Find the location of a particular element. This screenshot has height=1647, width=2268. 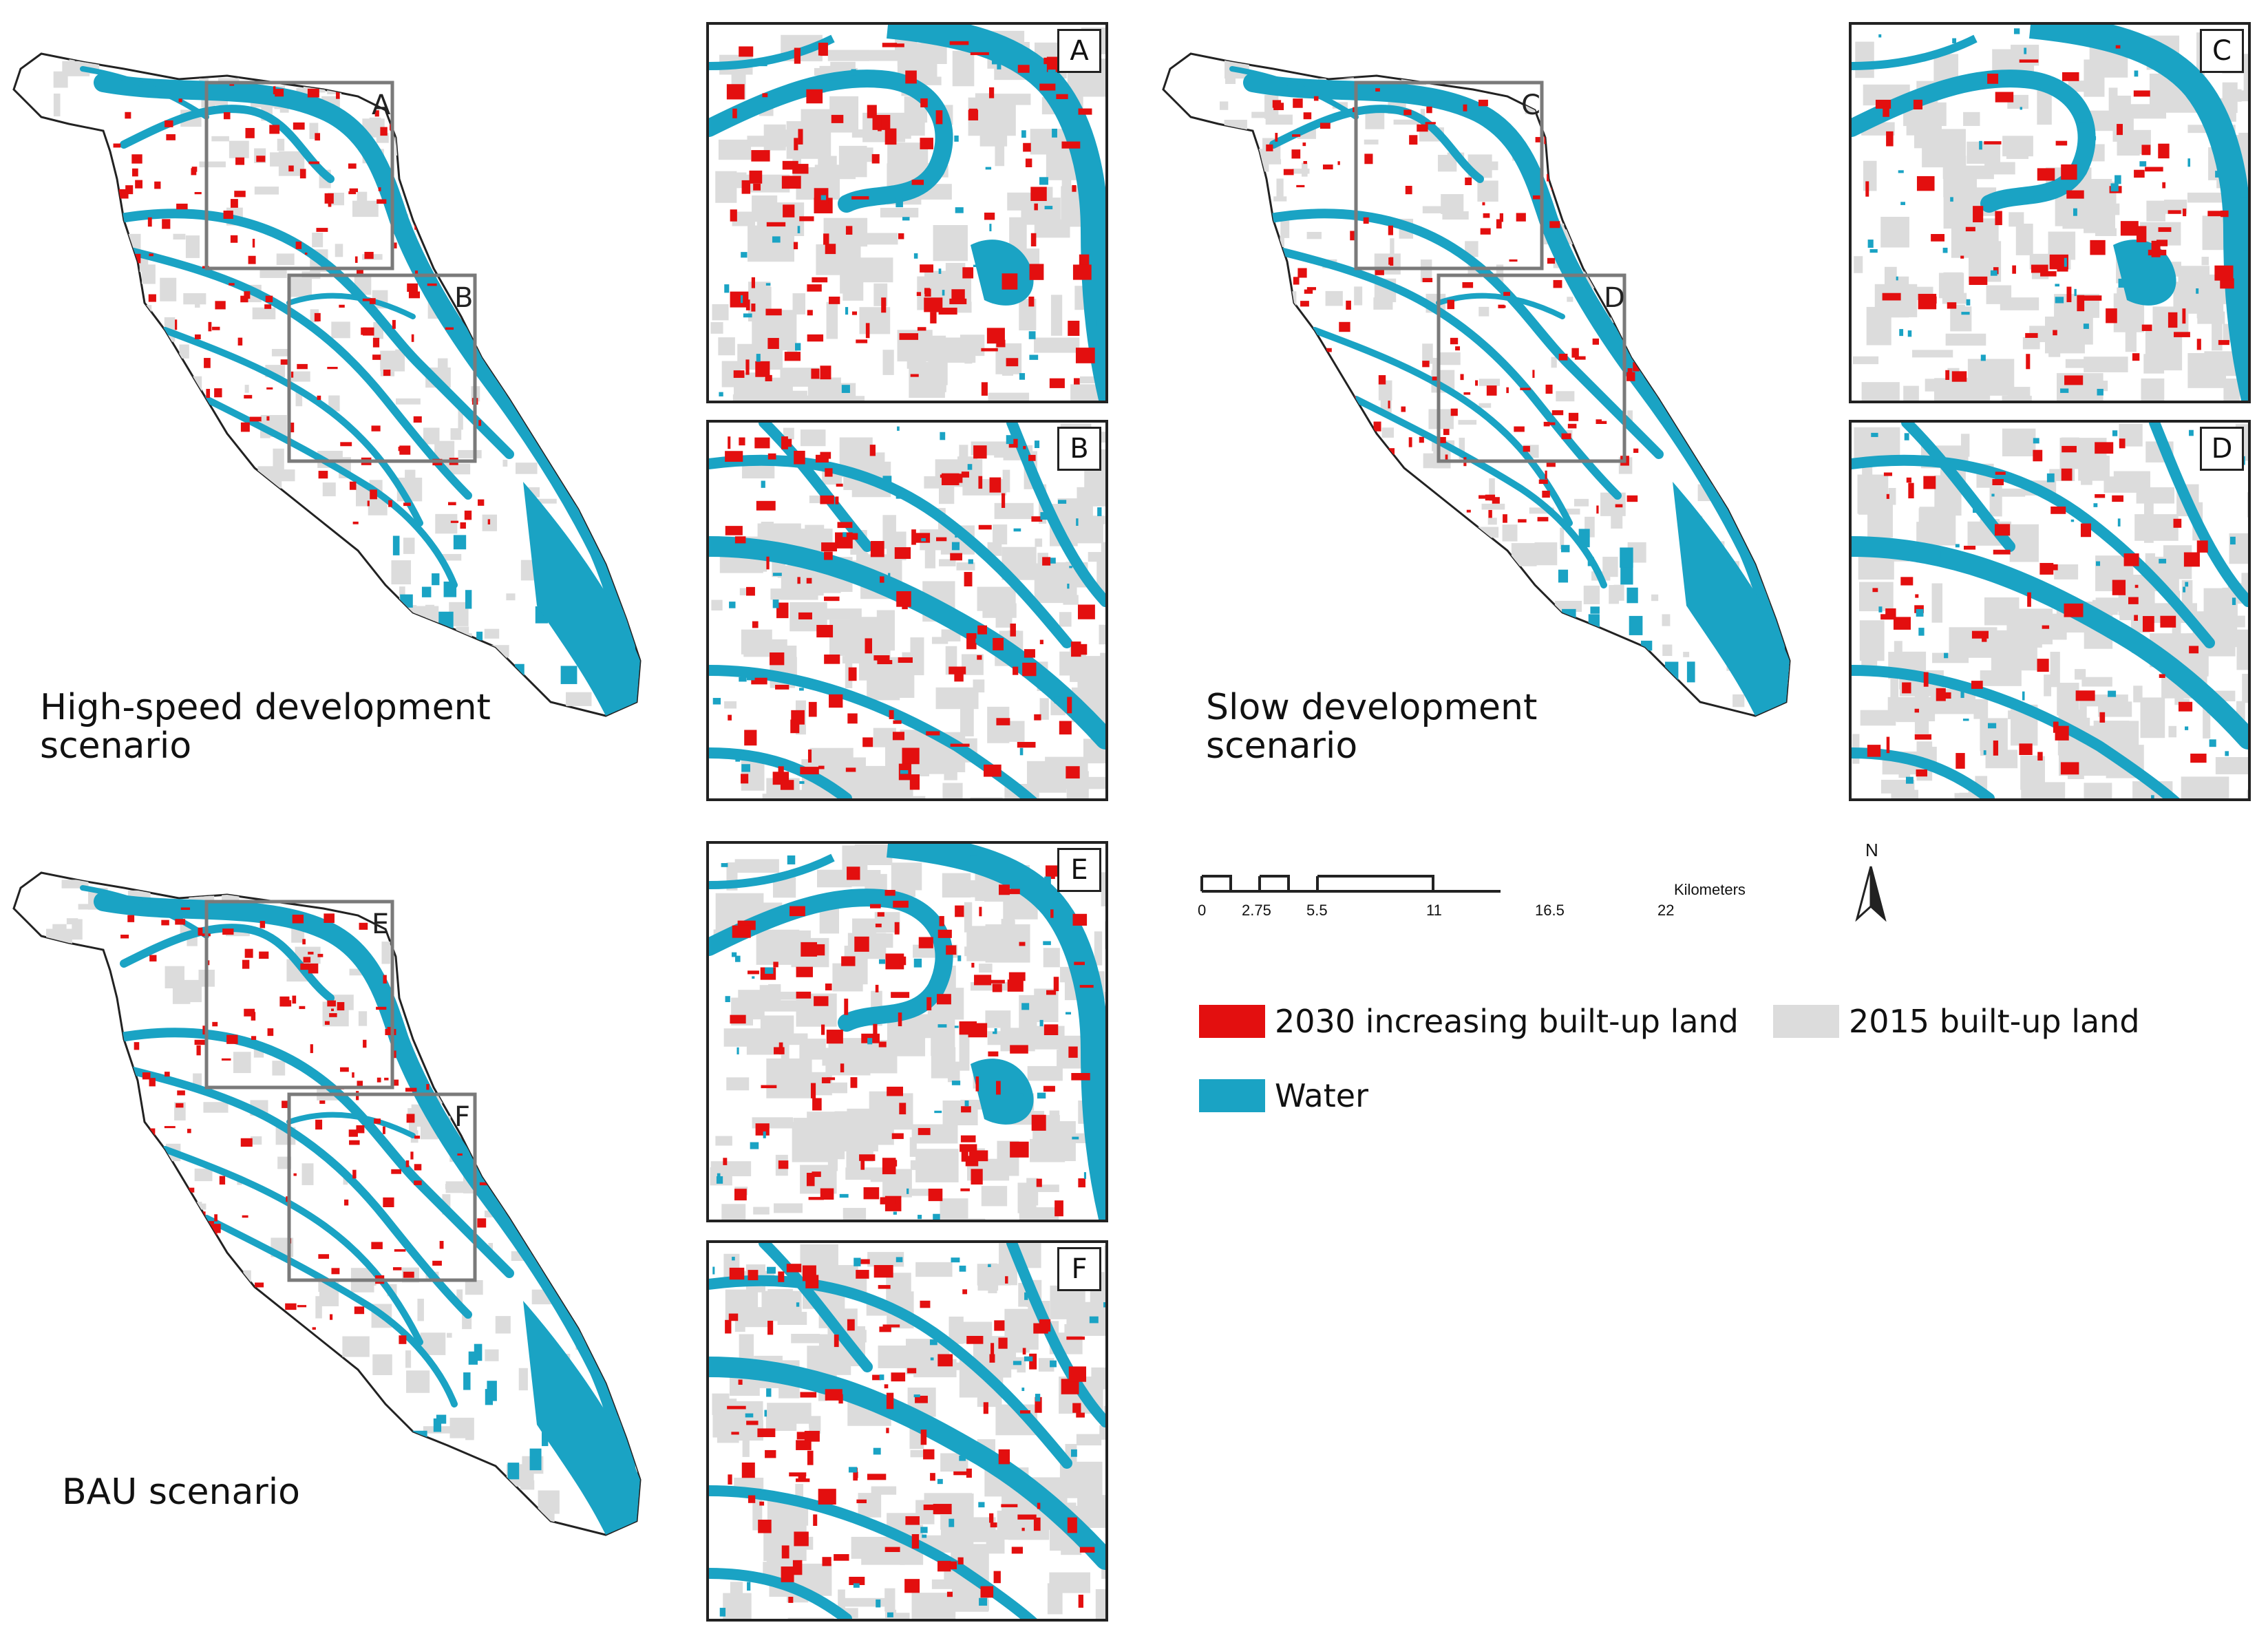

zoom-box-label-D: D is located at coordinates (1614, 298).